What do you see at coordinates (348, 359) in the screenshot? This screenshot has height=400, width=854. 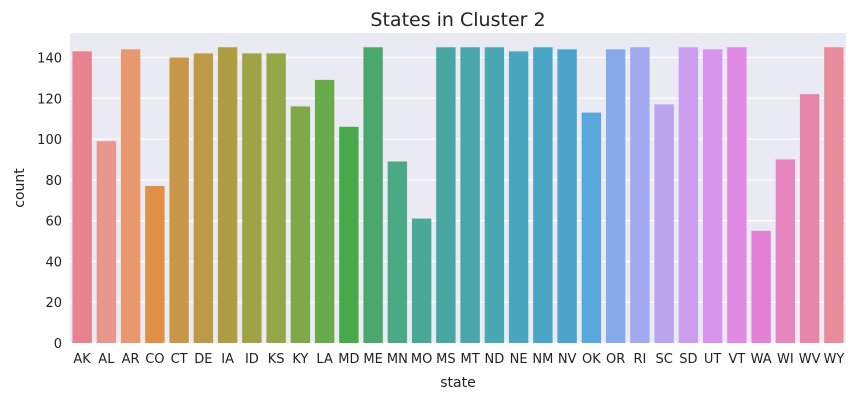 I see `x-tick-label: MD` at bounding box center [348, 359].